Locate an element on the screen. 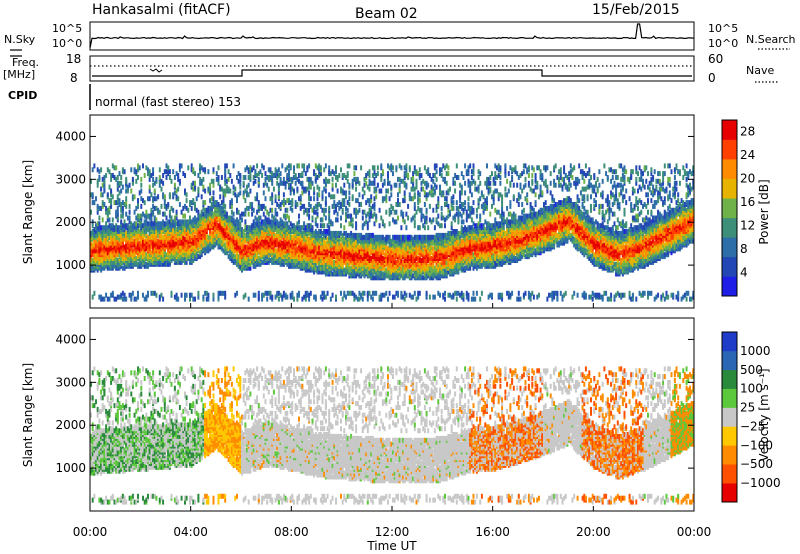 The height and width of the screenshot is (554, 800). freq-unit: [MHz] is located at coordinates (19, 74).